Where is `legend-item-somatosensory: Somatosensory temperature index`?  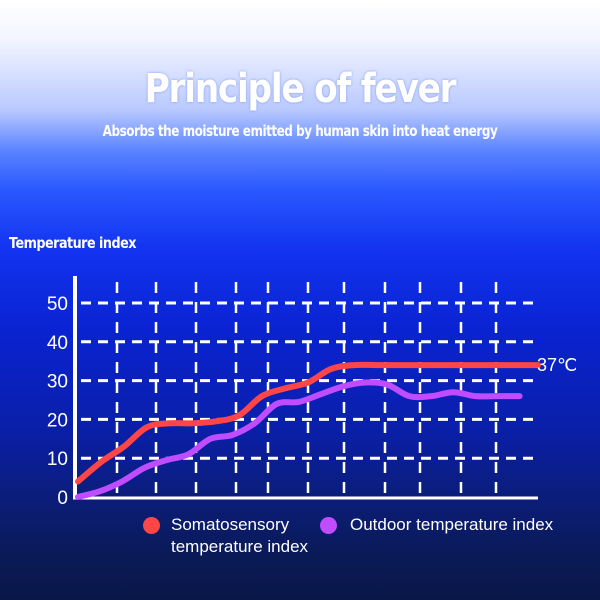 legend-item-somatosensory: Somatosensory temperature index is located at coordinates (225, 536).